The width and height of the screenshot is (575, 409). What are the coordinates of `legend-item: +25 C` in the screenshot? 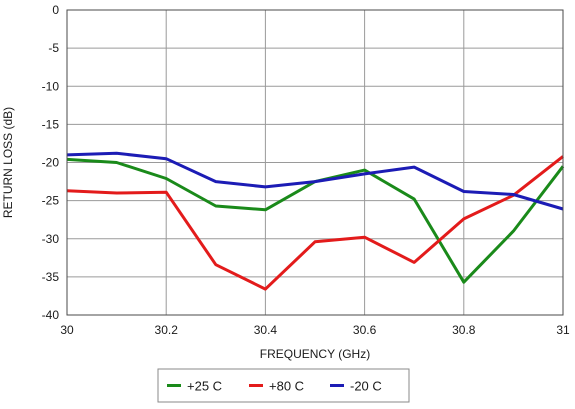 It's located at (194, 386).